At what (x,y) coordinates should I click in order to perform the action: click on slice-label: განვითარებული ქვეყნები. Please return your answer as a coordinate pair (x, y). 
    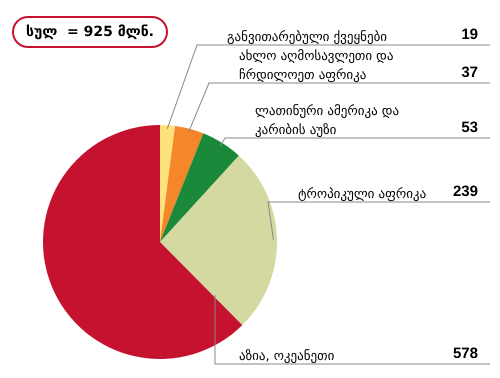
    Looking at the image, I should click on (307, 37).